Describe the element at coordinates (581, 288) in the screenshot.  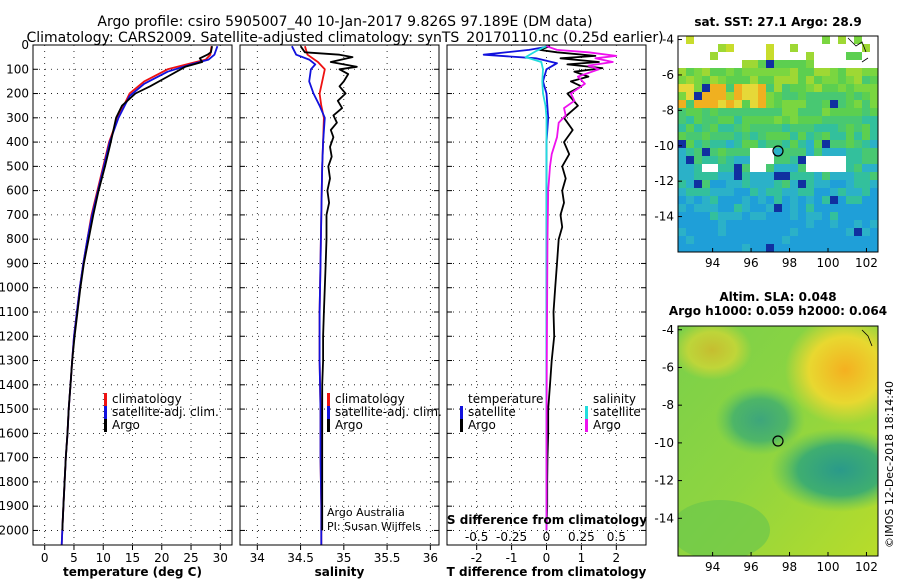
I see `series-line-s-argo` at that location.